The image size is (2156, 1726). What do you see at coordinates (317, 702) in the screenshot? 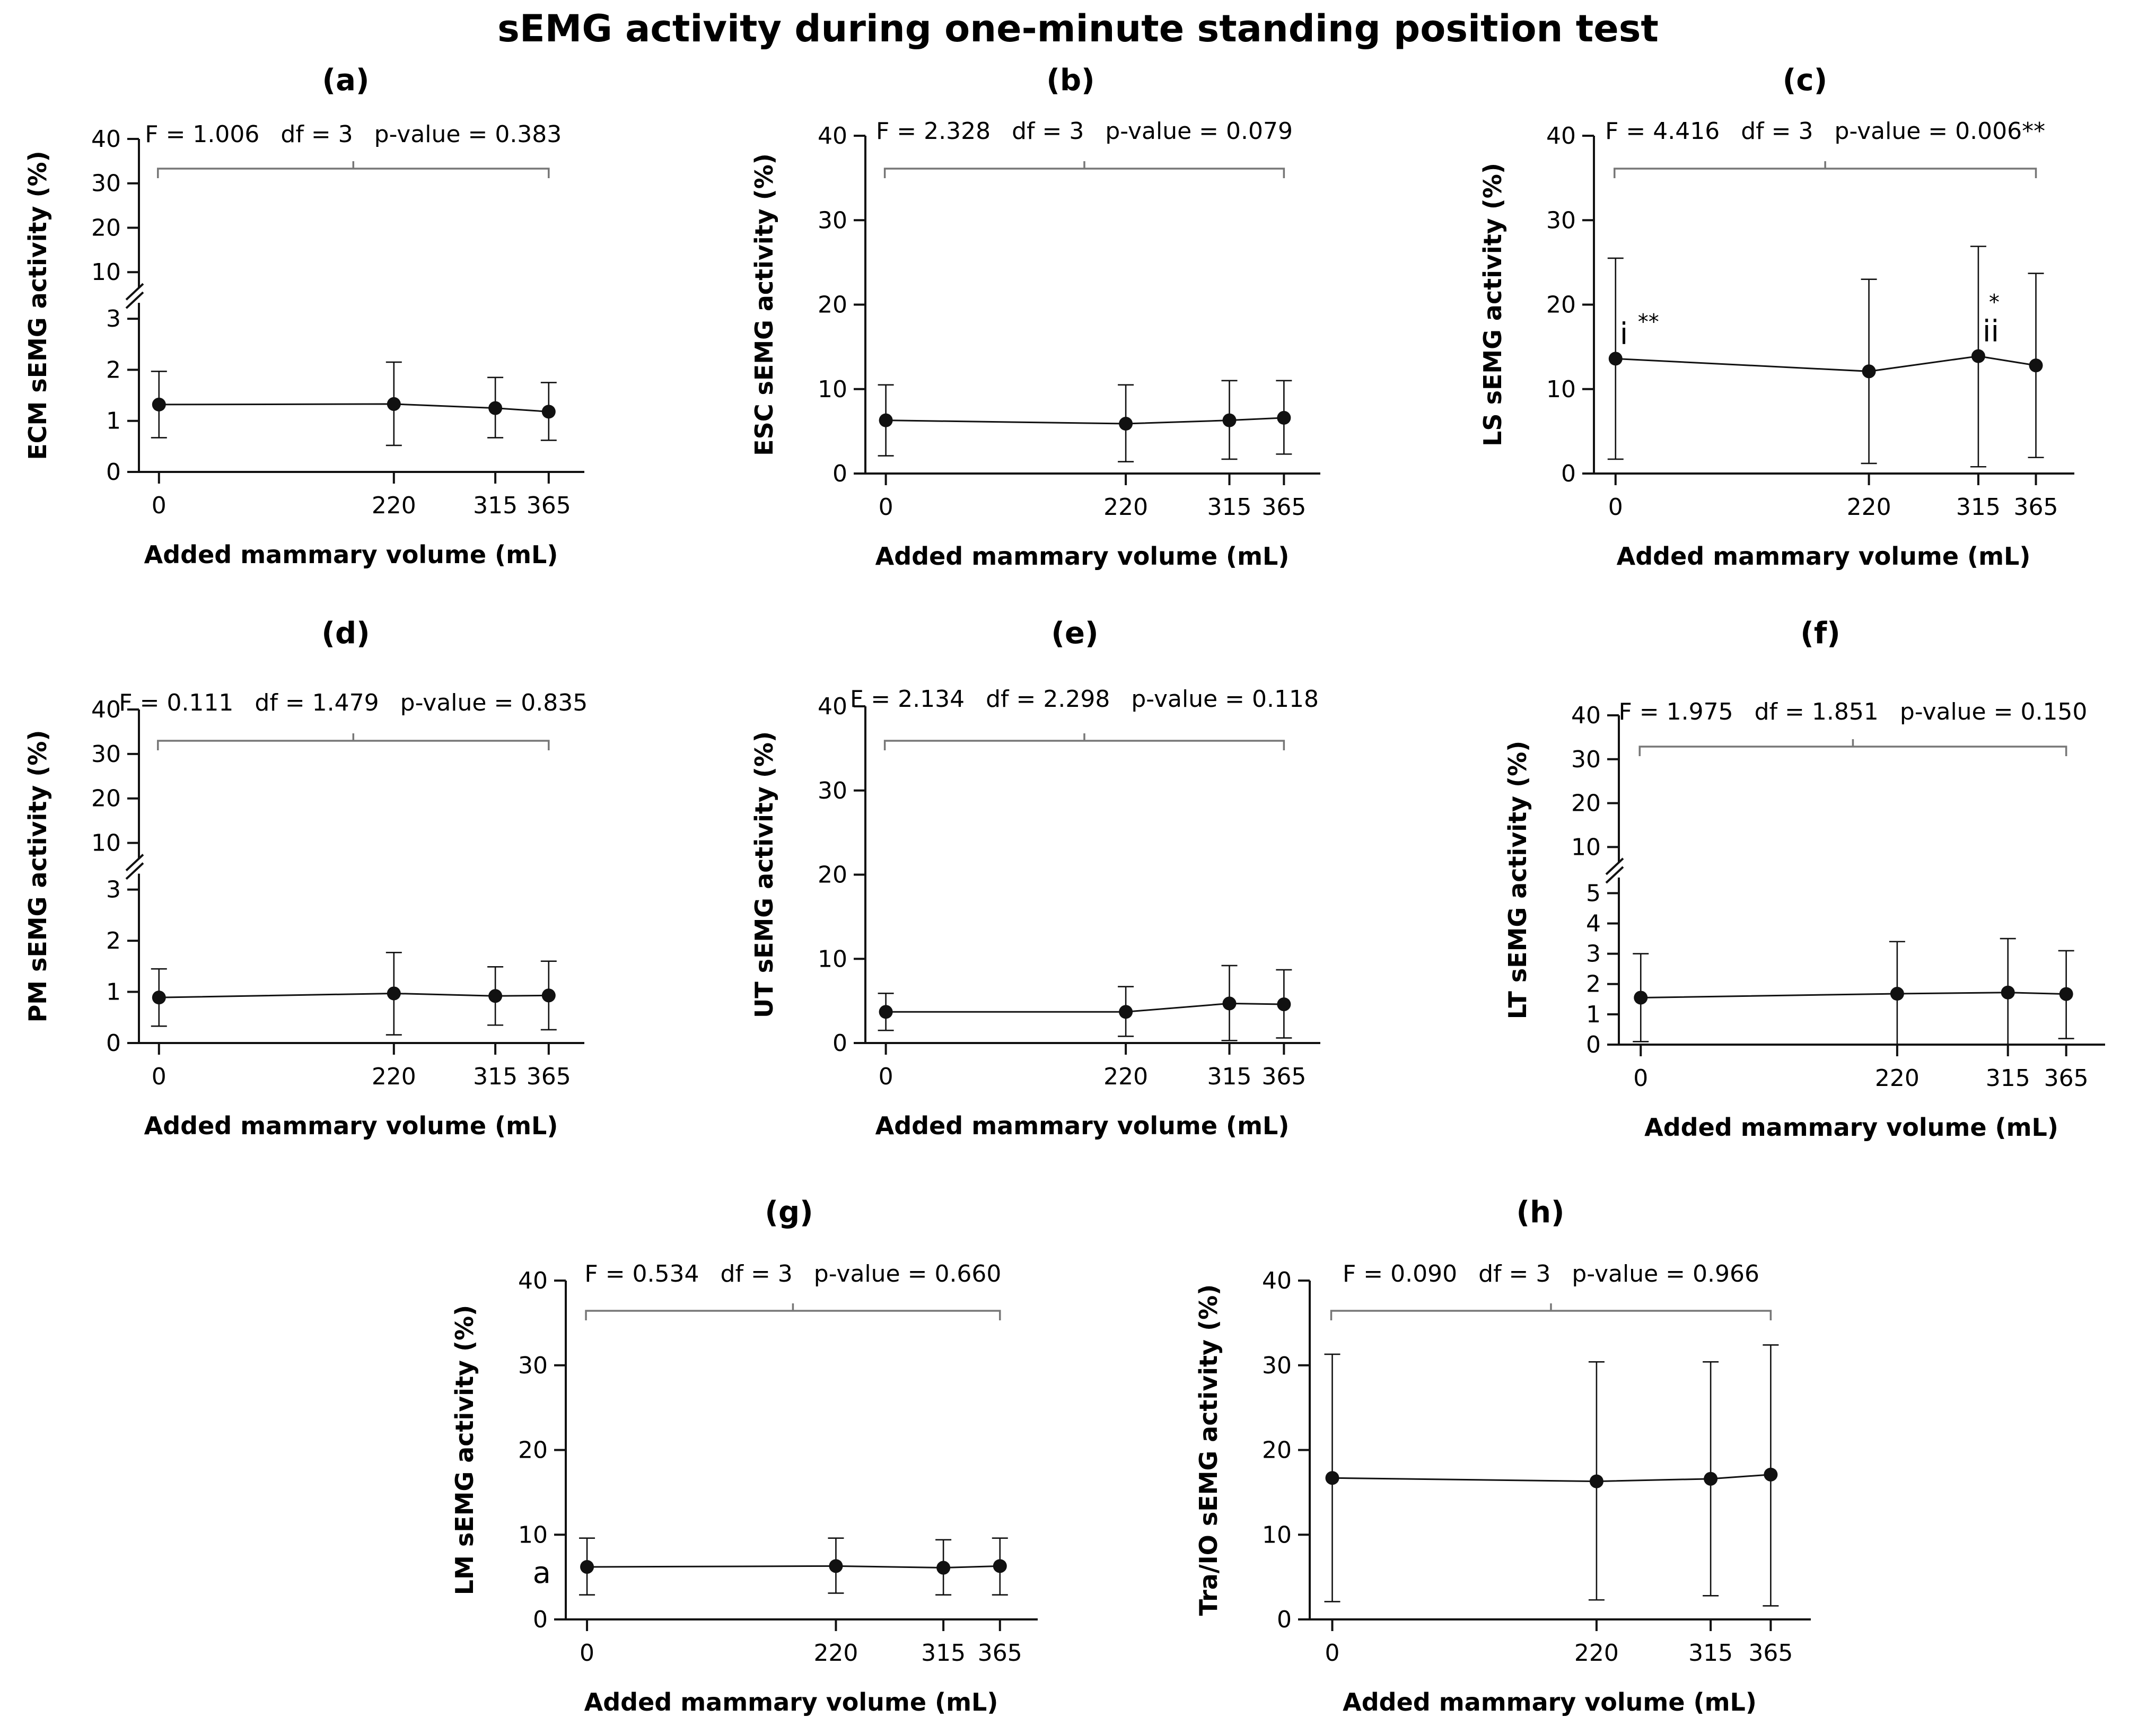
I see `stat-df: df = 1.479` at bounding box center [317, 702].